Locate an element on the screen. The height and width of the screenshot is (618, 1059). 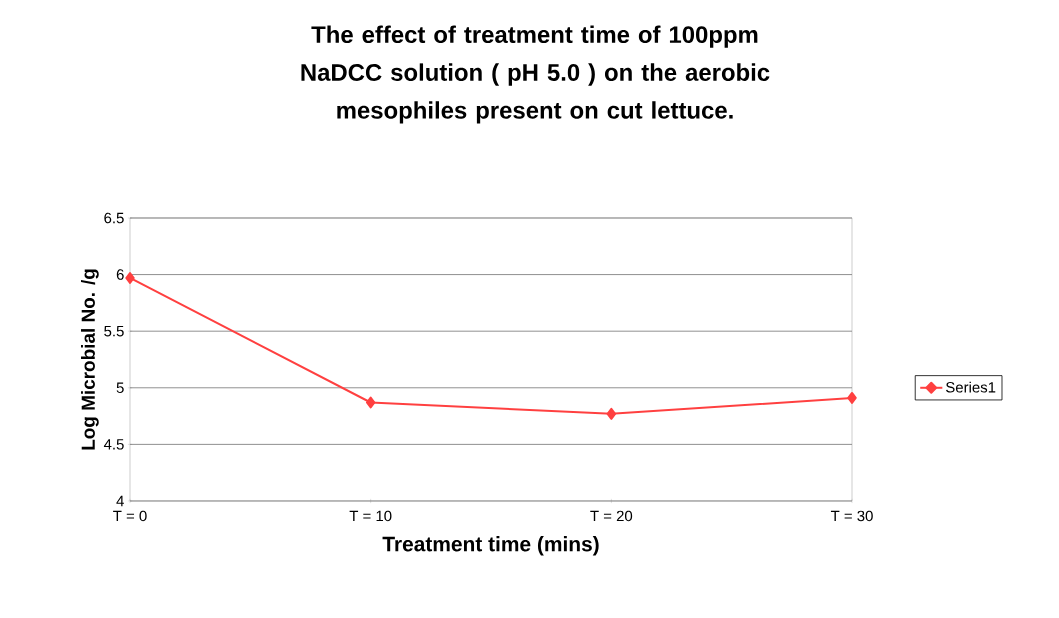
x-tick-label: T = 30 is located at coordinates (851, 516).